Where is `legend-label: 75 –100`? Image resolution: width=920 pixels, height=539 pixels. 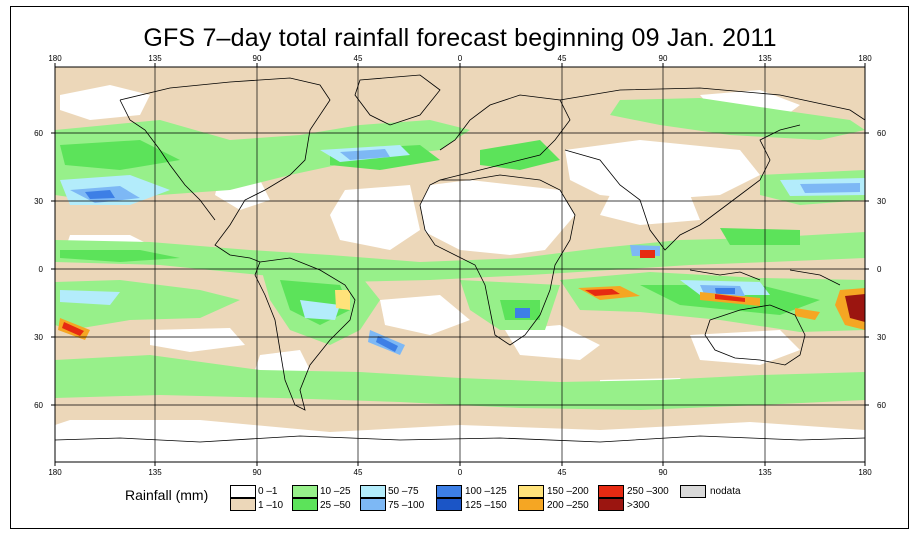 legend-label: 75 –100 is located at coordinates (406, 505).